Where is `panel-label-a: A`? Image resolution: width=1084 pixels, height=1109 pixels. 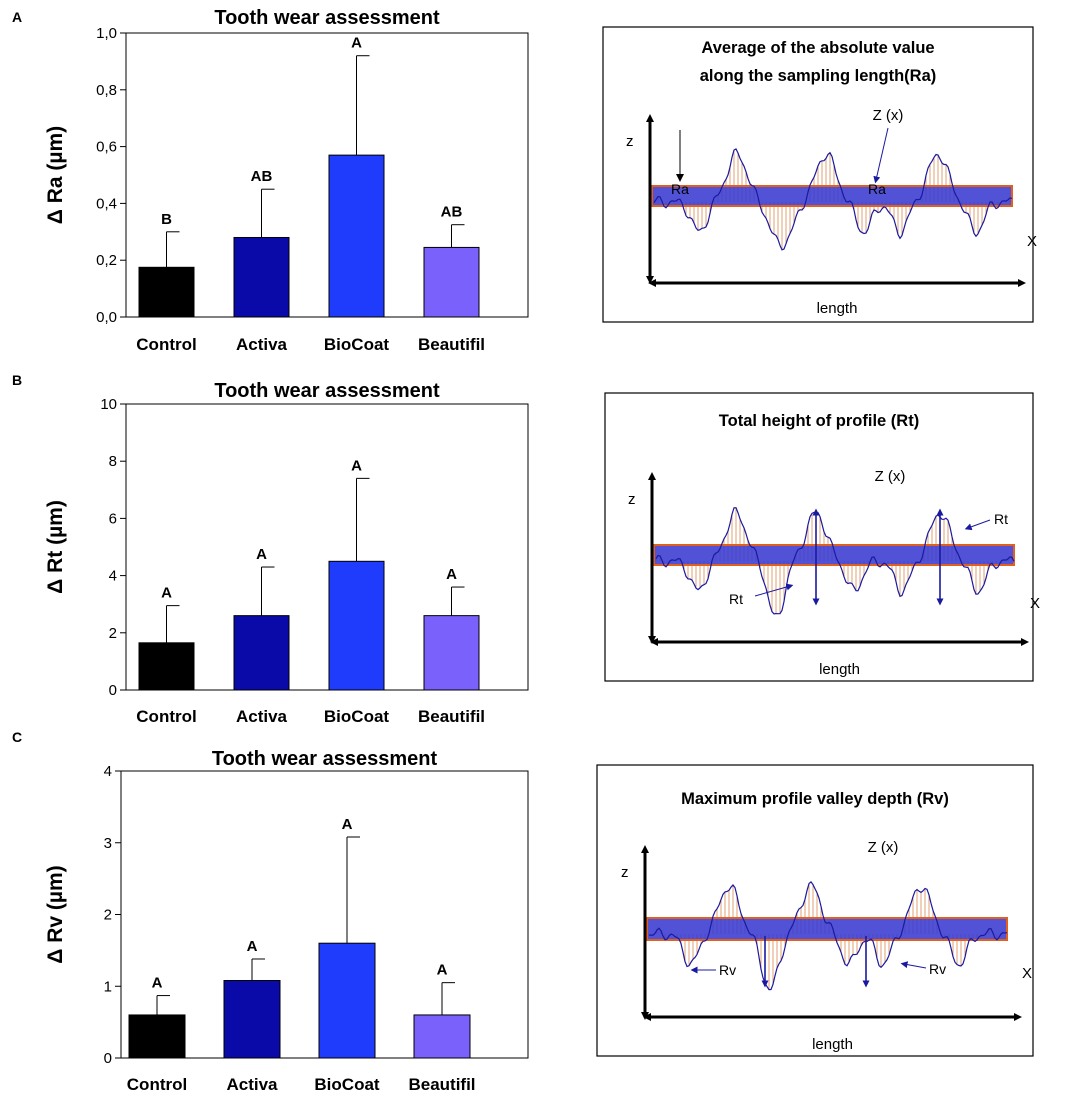 panel-label-a: A is located at coordinates (17, 17).